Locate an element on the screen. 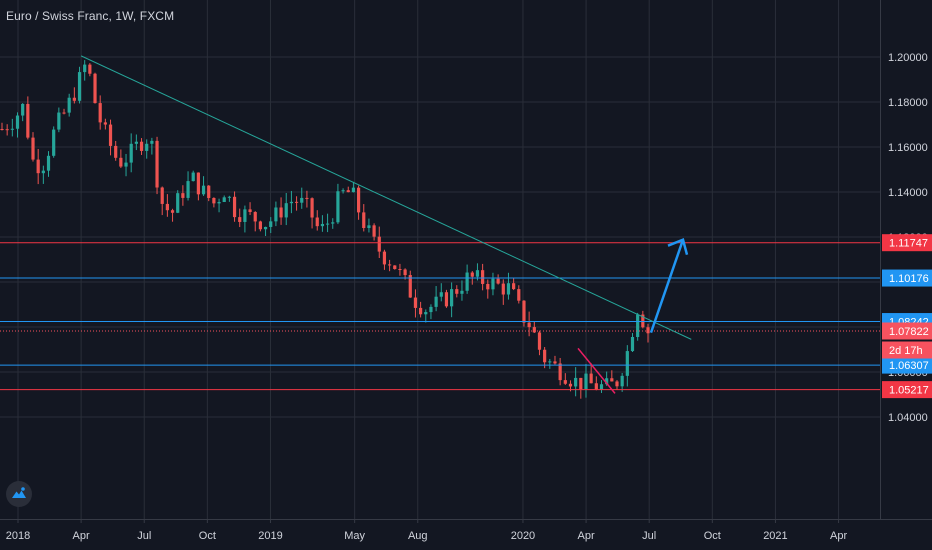 This screenshot has height=550, width=932. price-badge-bg is located at coordinates (907, 278).